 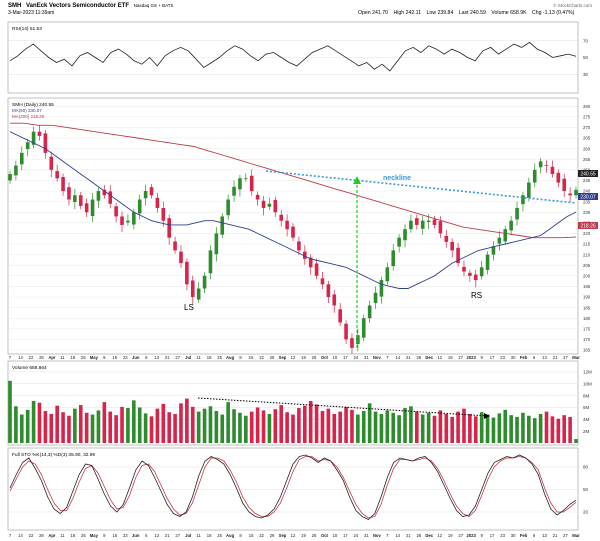 I want to click on date-tick-label: 2023, so click(x=472, y=357).